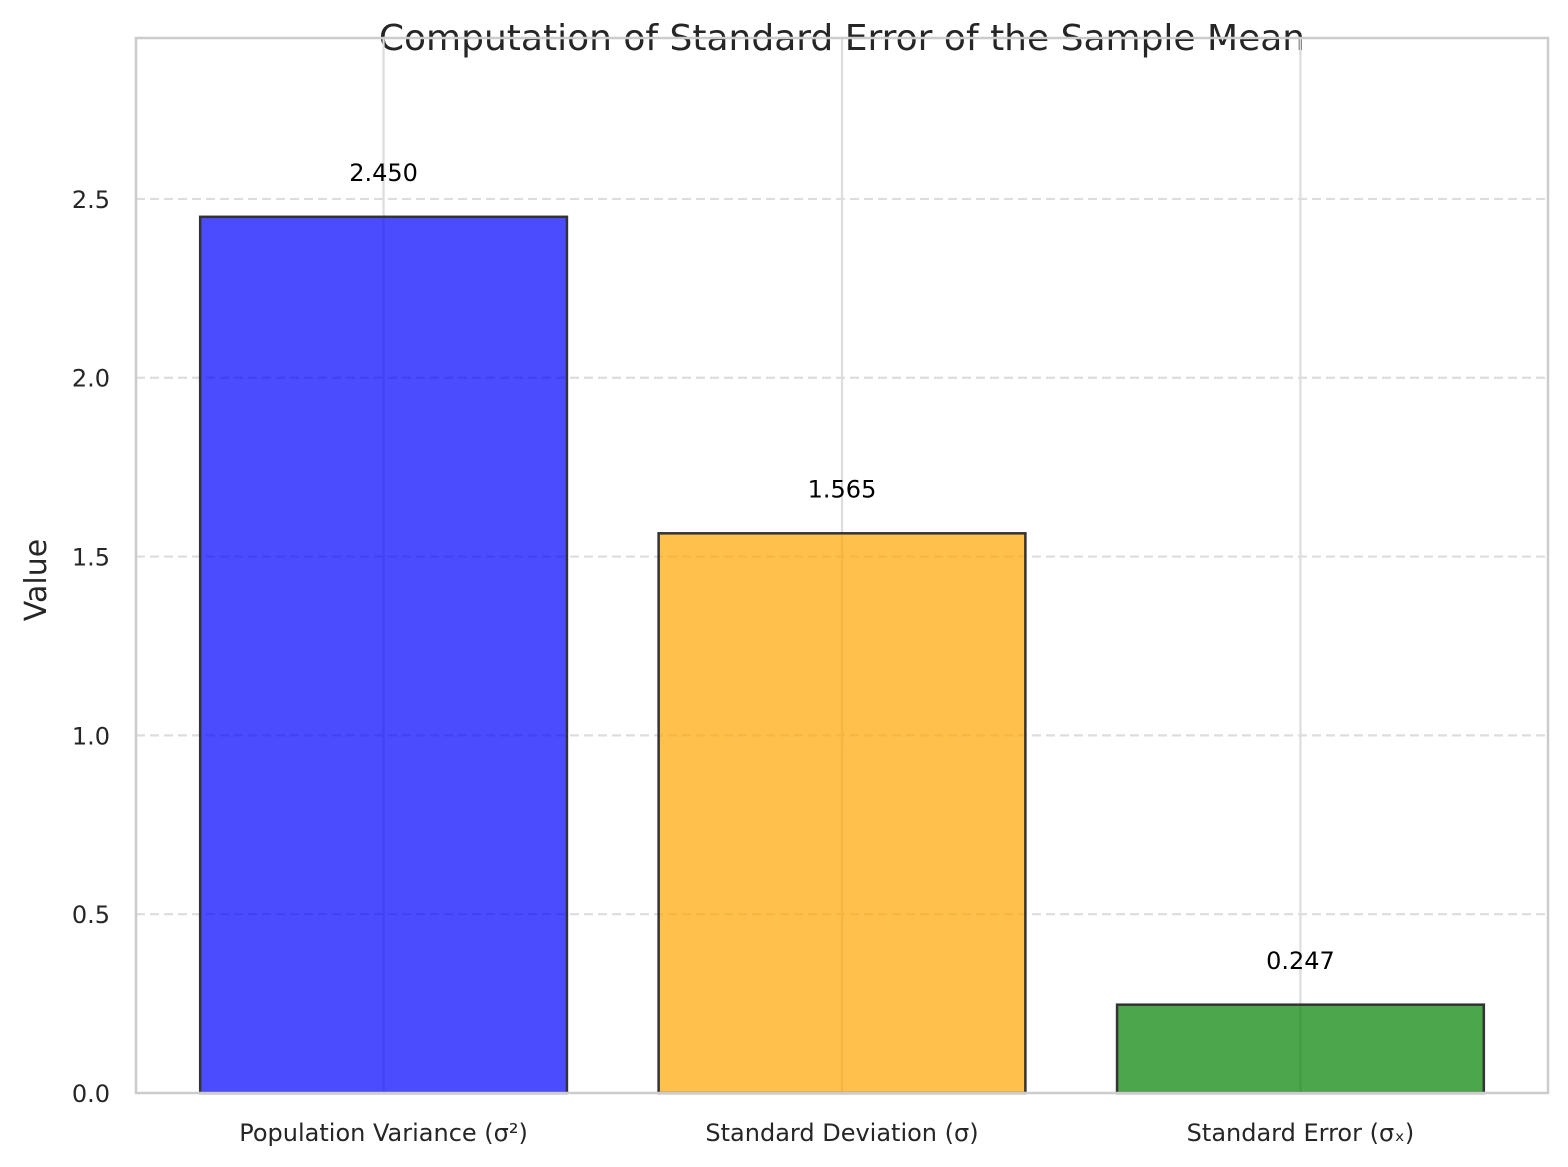  What do you see at coordinates (383, 173) in the screenshot?
I see `bar-value-label: 2.450` at bounding box center [383, 173].